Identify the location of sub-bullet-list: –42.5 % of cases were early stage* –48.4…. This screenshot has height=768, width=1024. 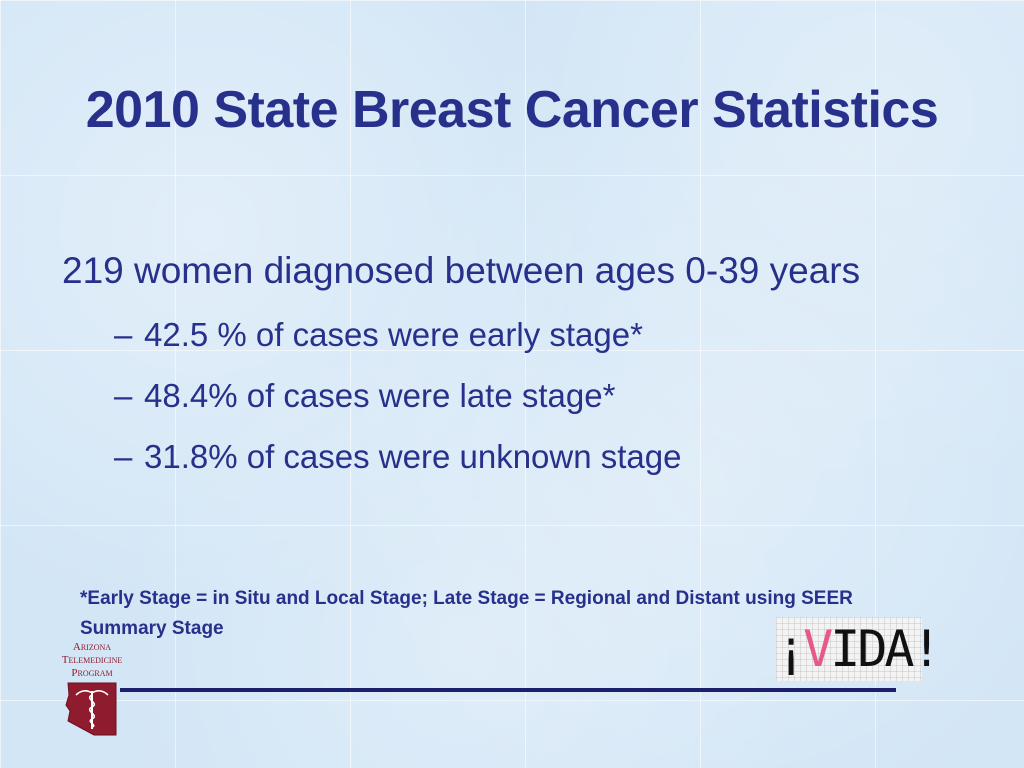
(398, 404).